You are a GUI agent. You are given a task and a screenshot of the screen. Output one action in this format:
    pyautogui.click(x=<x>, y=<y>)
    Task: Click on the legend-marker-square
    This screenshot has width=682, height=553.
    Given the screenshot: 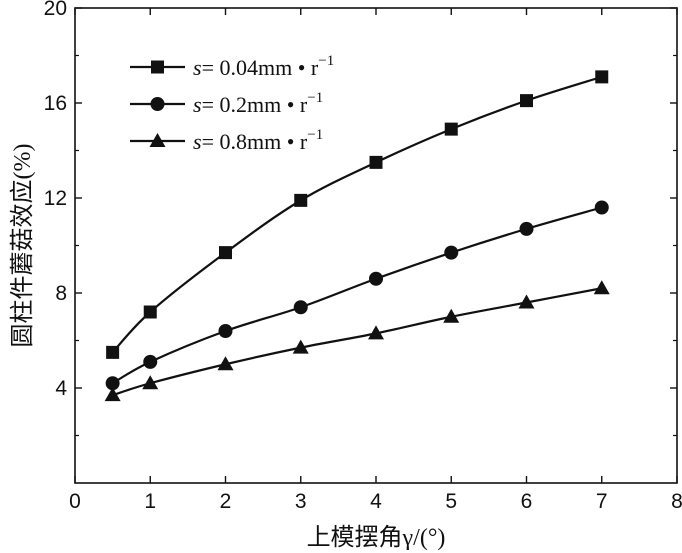 What is the action you would take?
    pyautogui.click(x=157, y=67)
    